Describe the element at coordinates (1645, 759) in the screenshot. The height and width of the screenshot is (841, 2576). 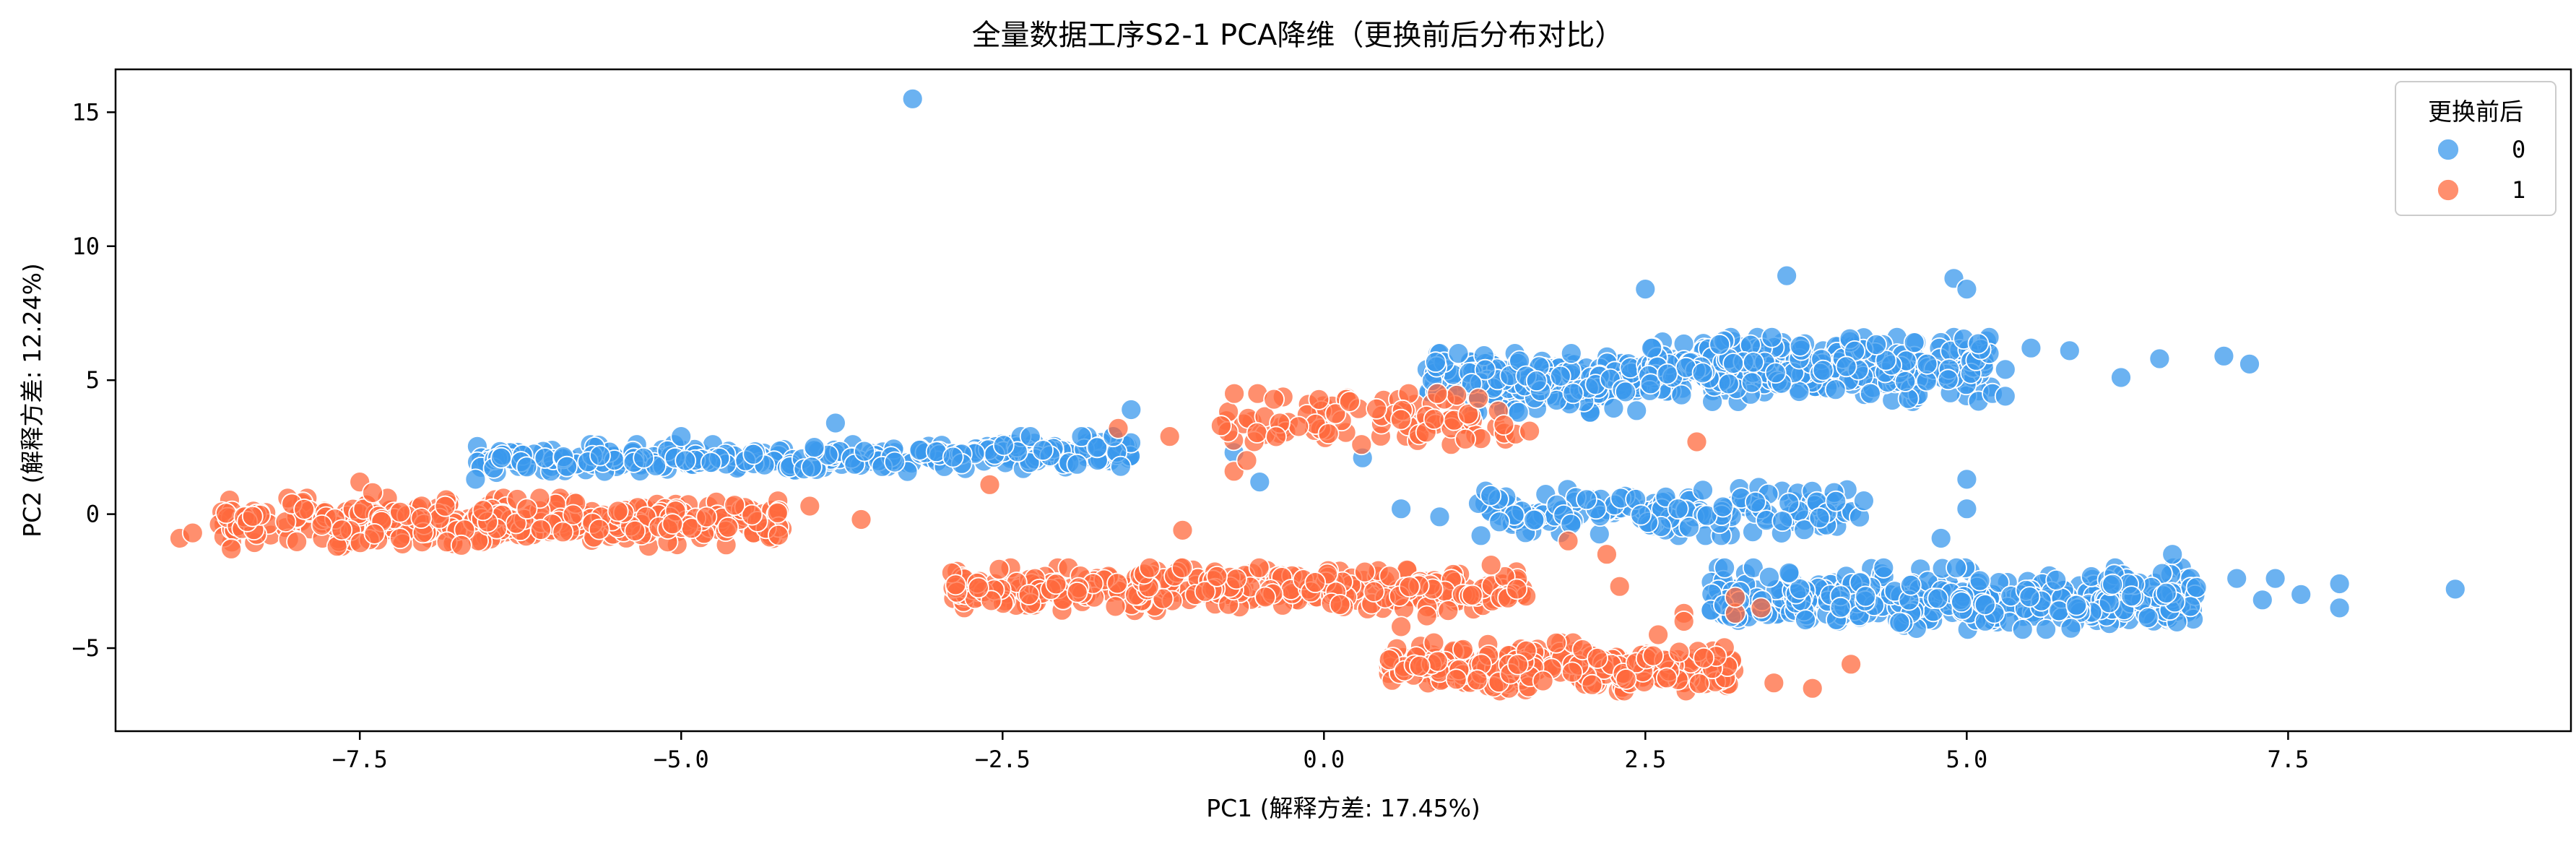
I see `x-tick-label: 2.5` at that location.